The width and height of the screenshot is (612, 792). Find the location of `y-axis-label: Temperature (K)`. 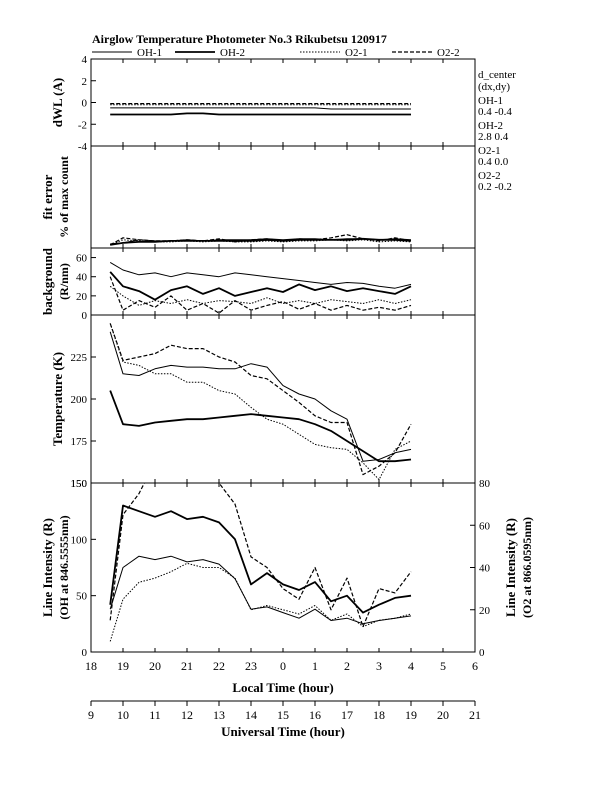

y-axis-label: Temperature (K) is located at coordinates (57, 399).